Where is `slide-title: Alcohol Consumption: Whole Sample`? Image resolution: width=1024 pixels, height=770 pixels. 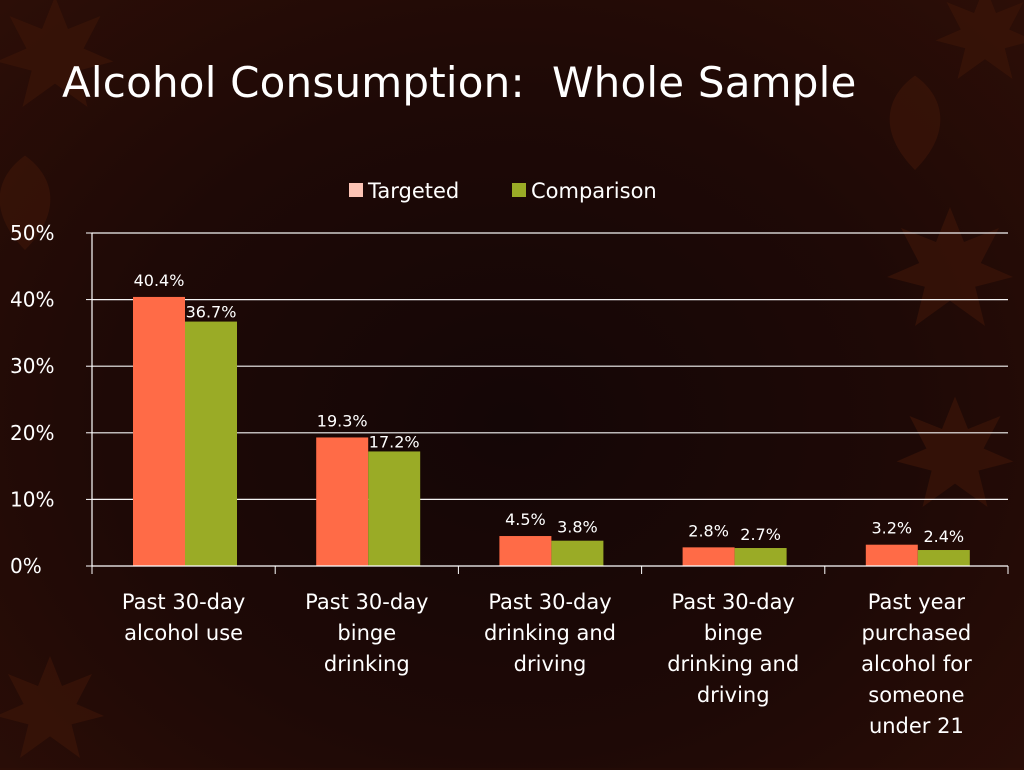 slide-title: Alcohol Consumption: Whole Sample is located at coordinates (459, 82).